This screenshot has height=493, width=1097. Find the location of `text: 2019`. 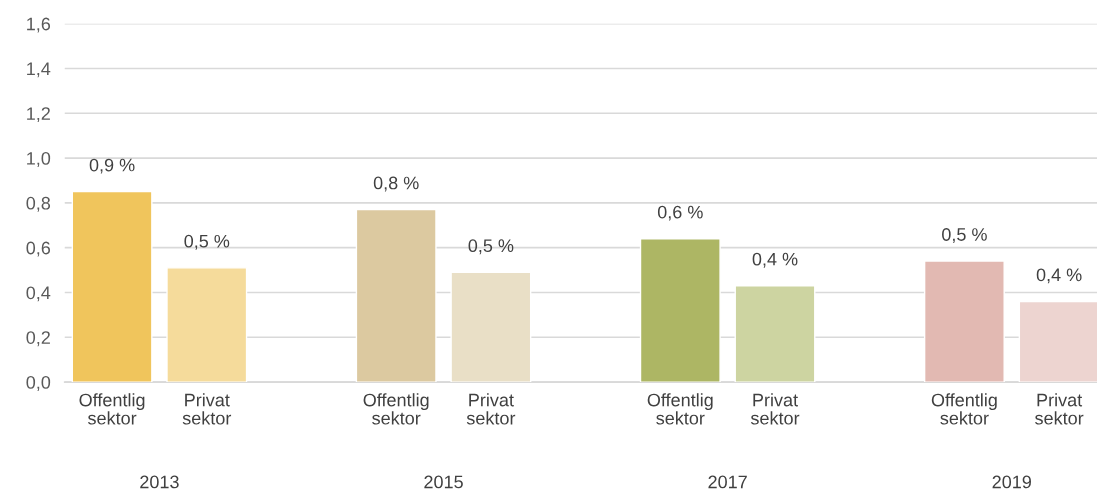

text: 2019 is located at coordinates (1011, 482).